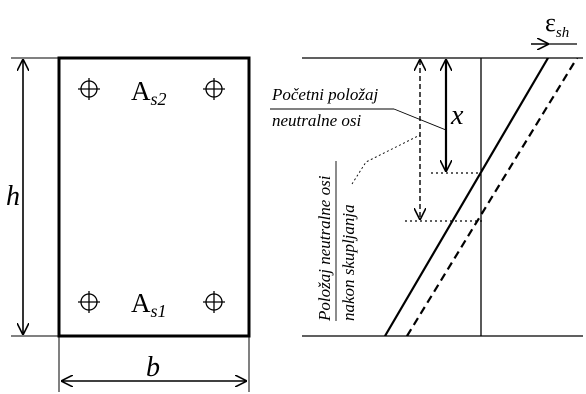 This screenshot has height=394, width=586. What do you see at coordinates (386, 159) in the screenshot?
I see `shifted-axis-leader` at bounding box center [386, 159].